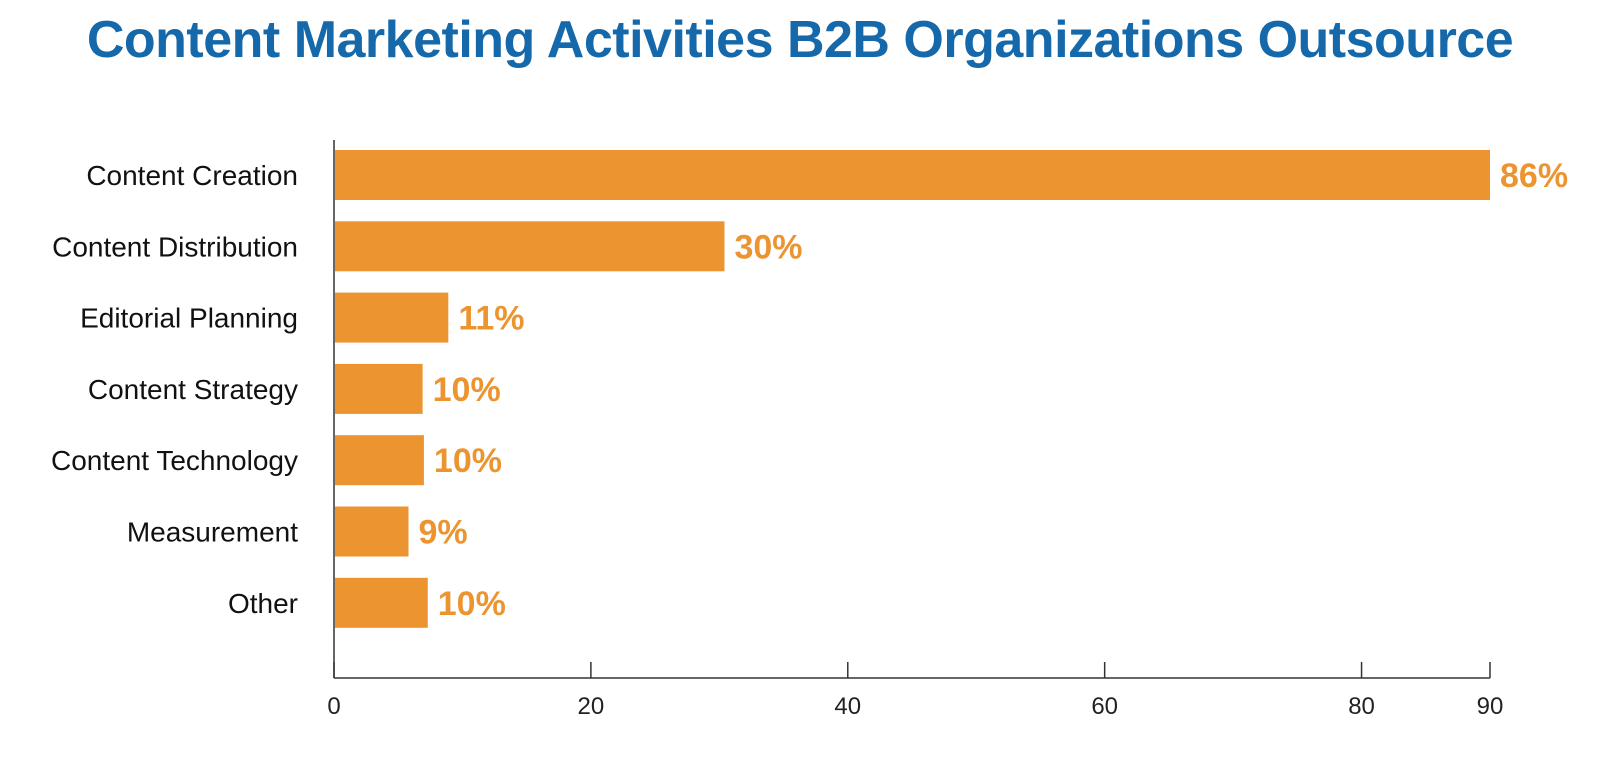  Describe the element at coordinates (174, 460) in the screenshot. I see `category-label: Content Technology` at that location.